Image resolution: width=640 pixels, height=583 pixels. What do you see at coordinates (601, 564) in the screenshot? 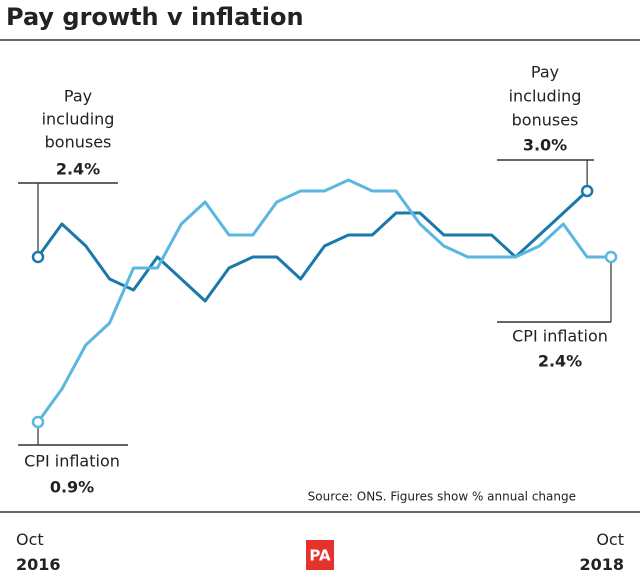
I see `x-tick-year: 2018` at bounding box center [601, 564].